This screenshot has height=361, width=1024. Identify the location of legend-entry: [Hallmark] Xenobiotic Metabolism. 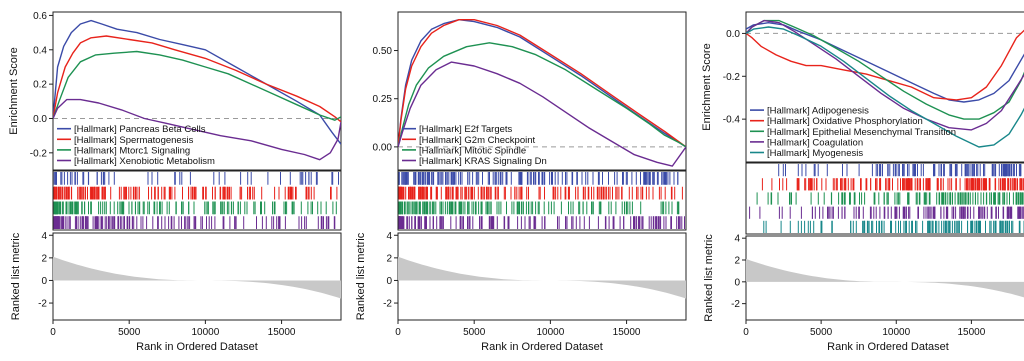
(144, 161).